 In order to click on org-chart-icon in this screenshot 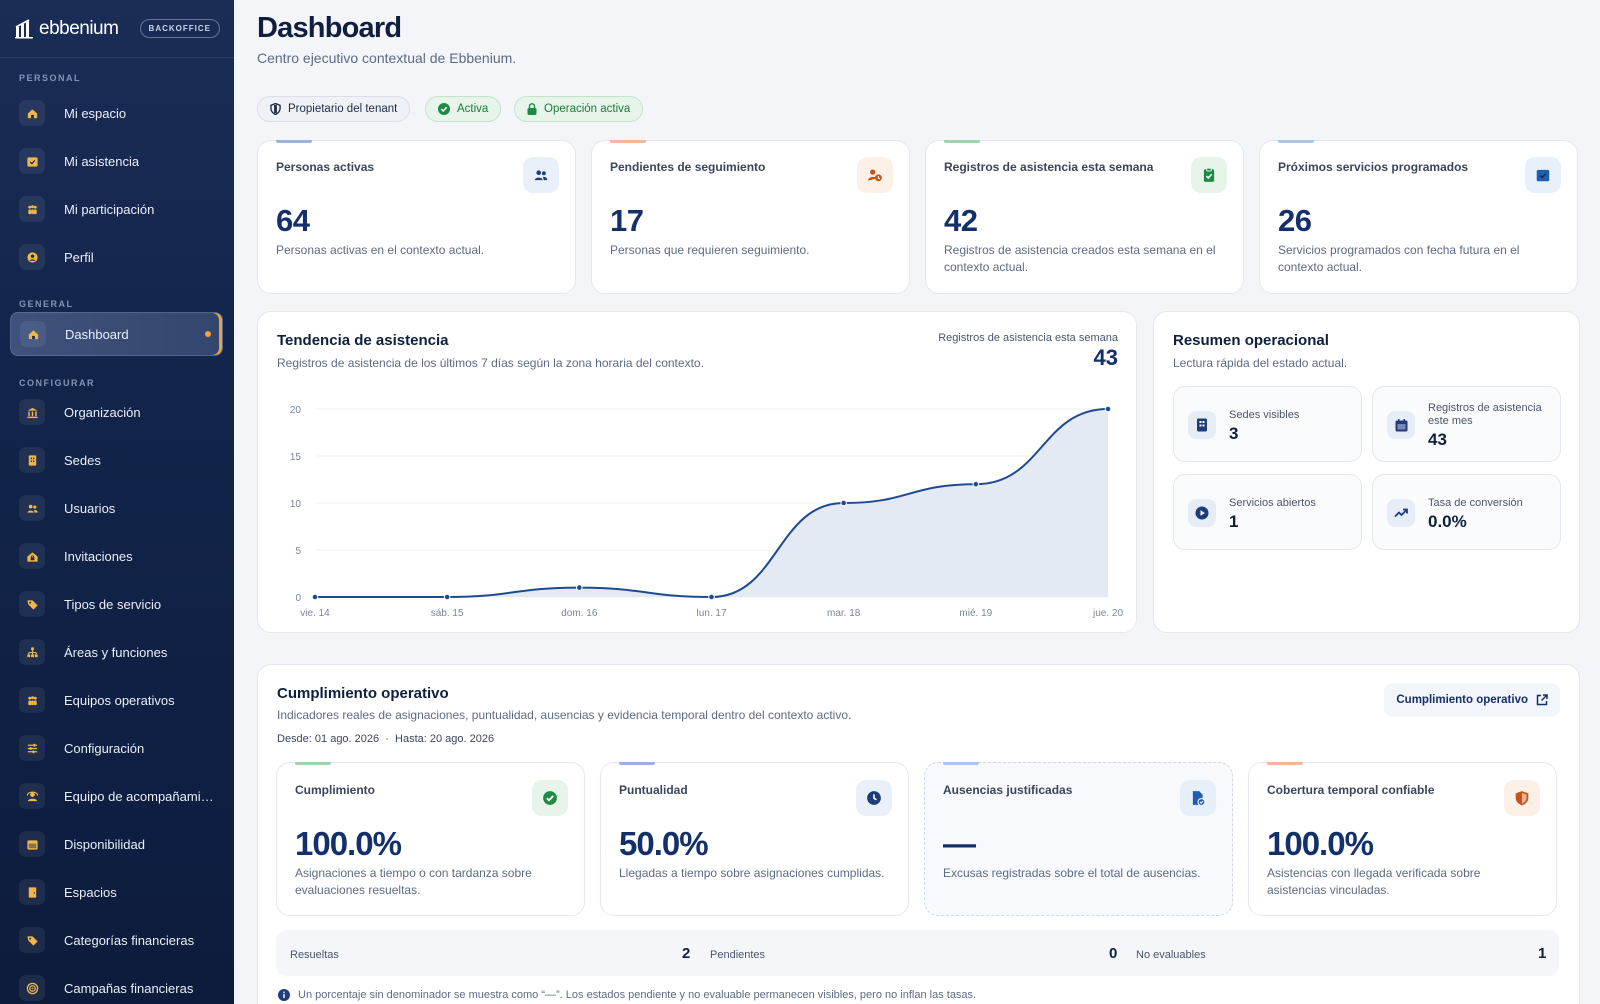, I will do `click(32, 651)`.